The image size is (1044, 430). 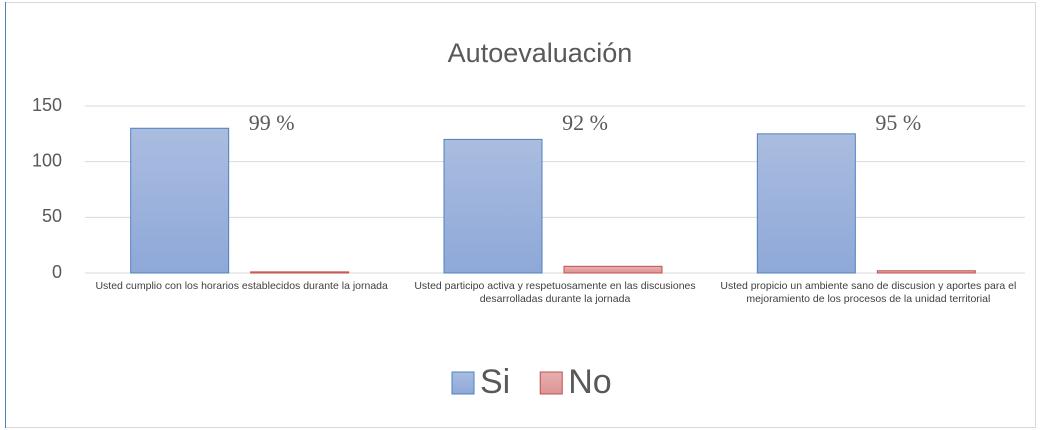 I want to click on y-tick-label: 150, so click(x=47, y=105).